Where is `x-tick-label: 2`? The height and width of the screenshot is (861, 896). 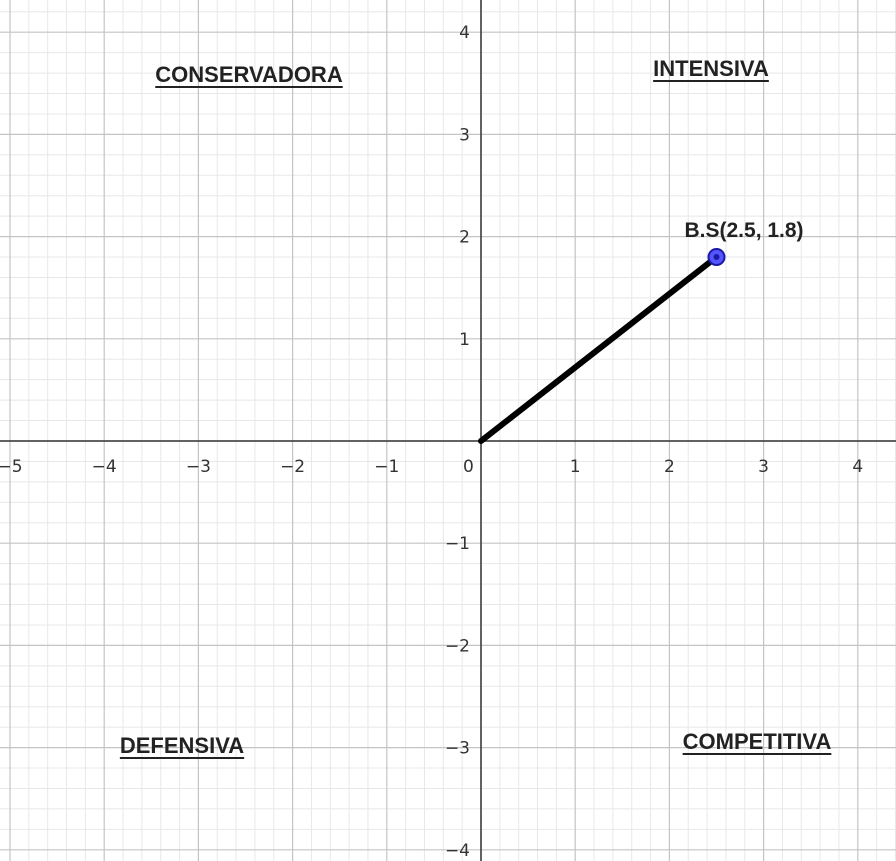
x-tick-label: 2 is located at coordinates (669, 467).